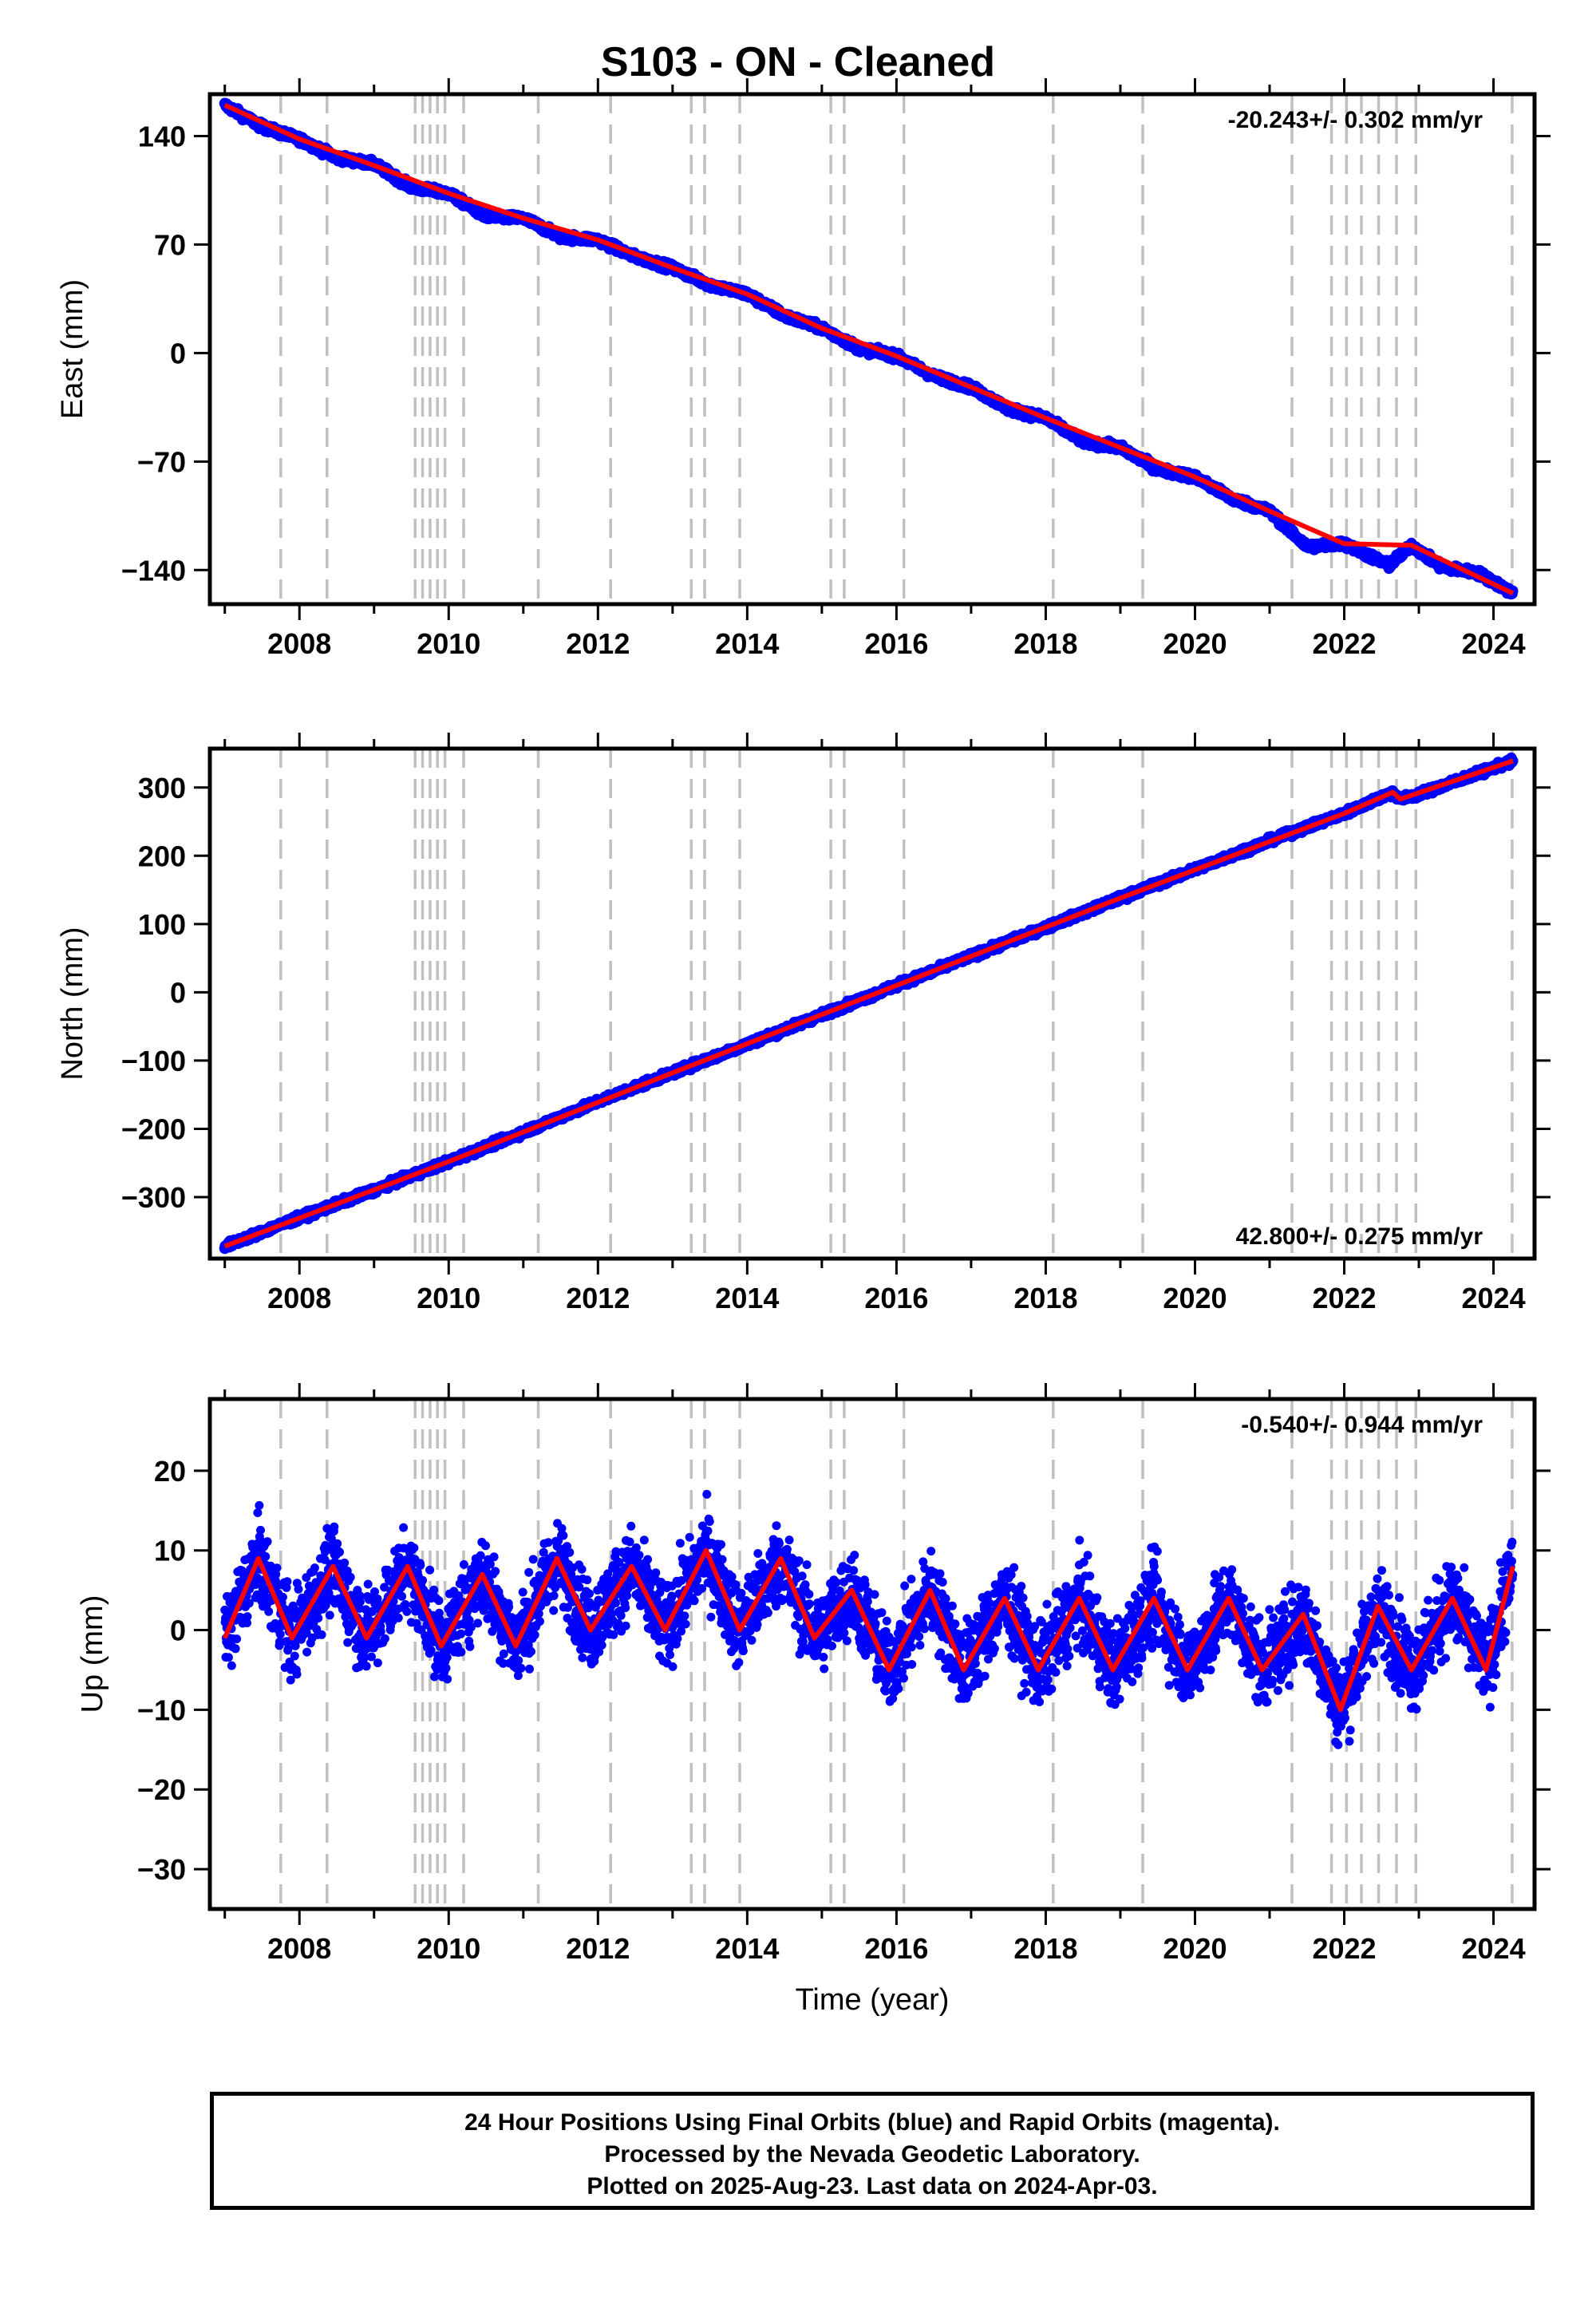 The width and height of the screenshot is (1596, 2316). What do you see at coordinates (178, 353) in the screenshot?
I see `y-tick-label: 0` at bounding box center [178, 353].